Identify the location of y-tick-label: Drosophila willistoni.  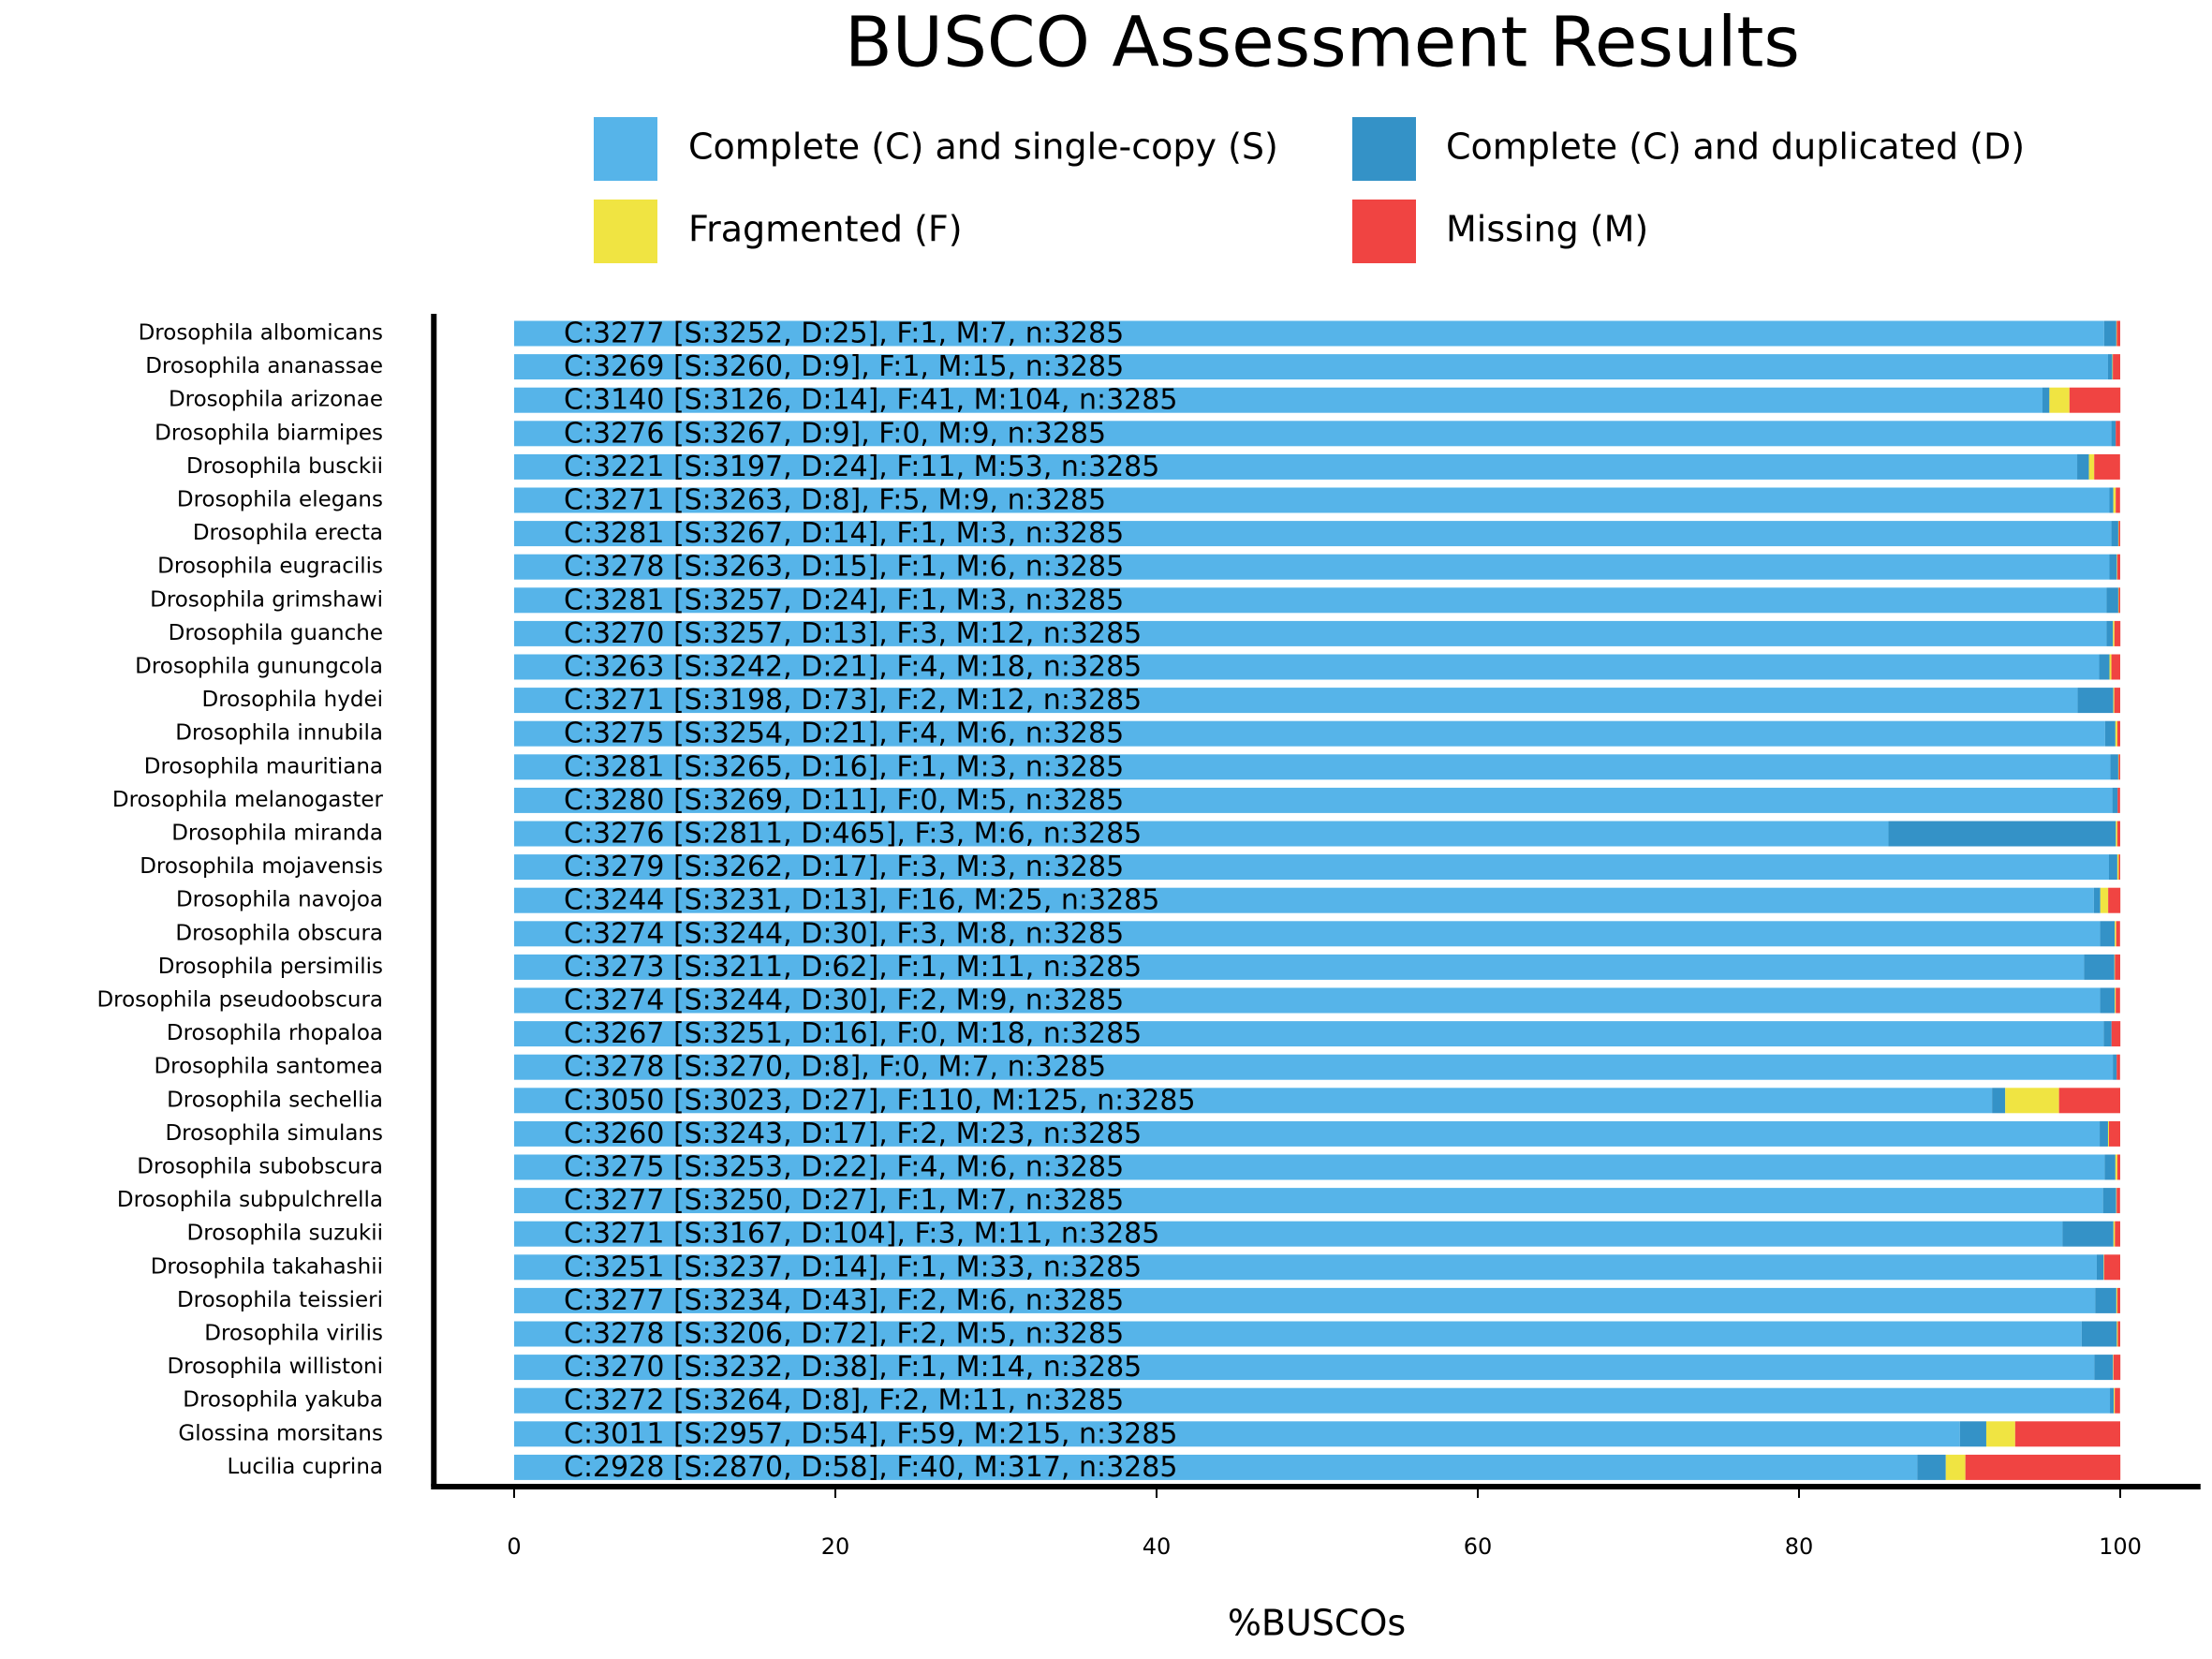
(275, 1367).